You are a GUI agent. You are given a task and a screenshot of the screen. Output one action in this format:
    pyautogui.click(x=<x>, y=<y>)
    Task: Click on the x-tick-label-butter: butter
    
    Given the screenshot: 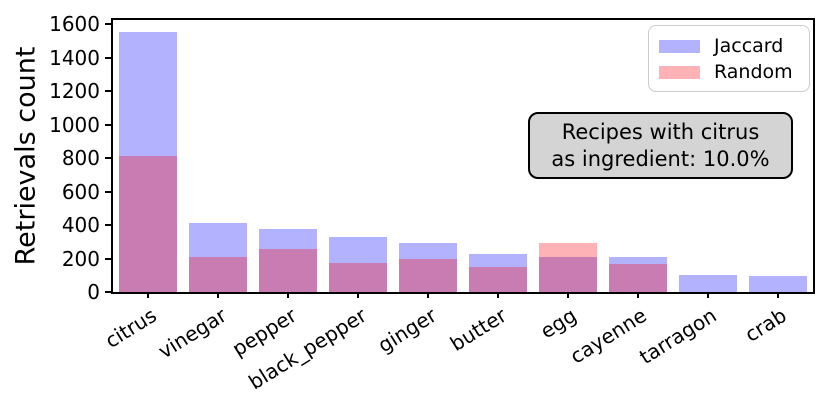 What is the action you would take?
    pyautogui.click(x=478, y=329)
    